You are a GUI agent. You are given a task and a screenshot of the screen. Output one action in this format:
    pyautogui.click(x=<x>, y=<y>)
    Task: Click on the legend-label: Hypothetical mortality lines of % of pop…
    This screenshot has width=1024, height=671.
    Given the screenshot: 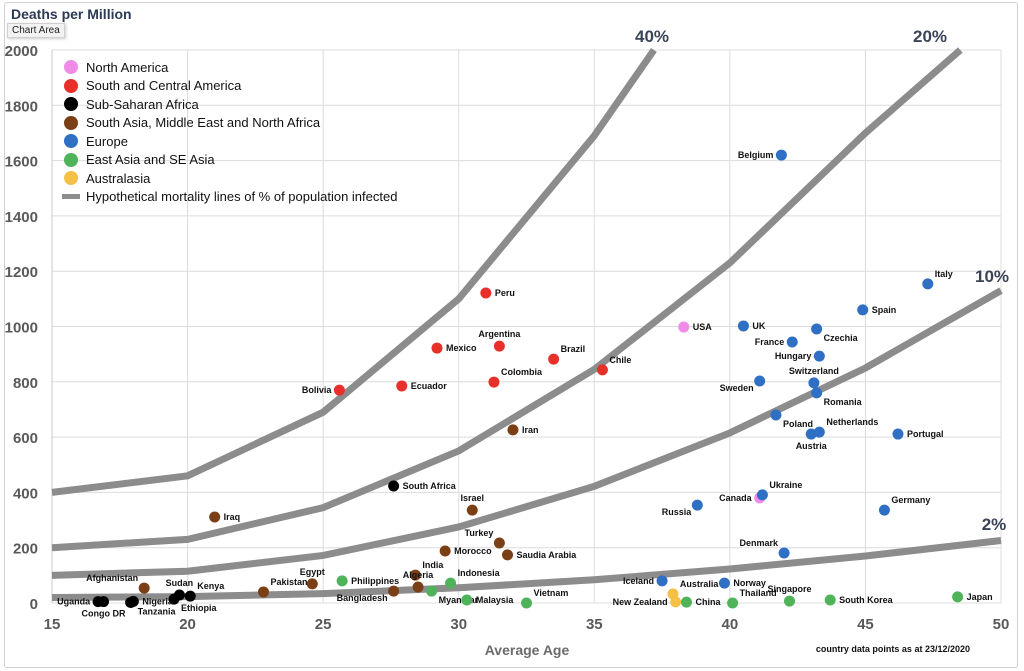 What is the action you would take?
    pyautogui.click(x=242, y=197)
    